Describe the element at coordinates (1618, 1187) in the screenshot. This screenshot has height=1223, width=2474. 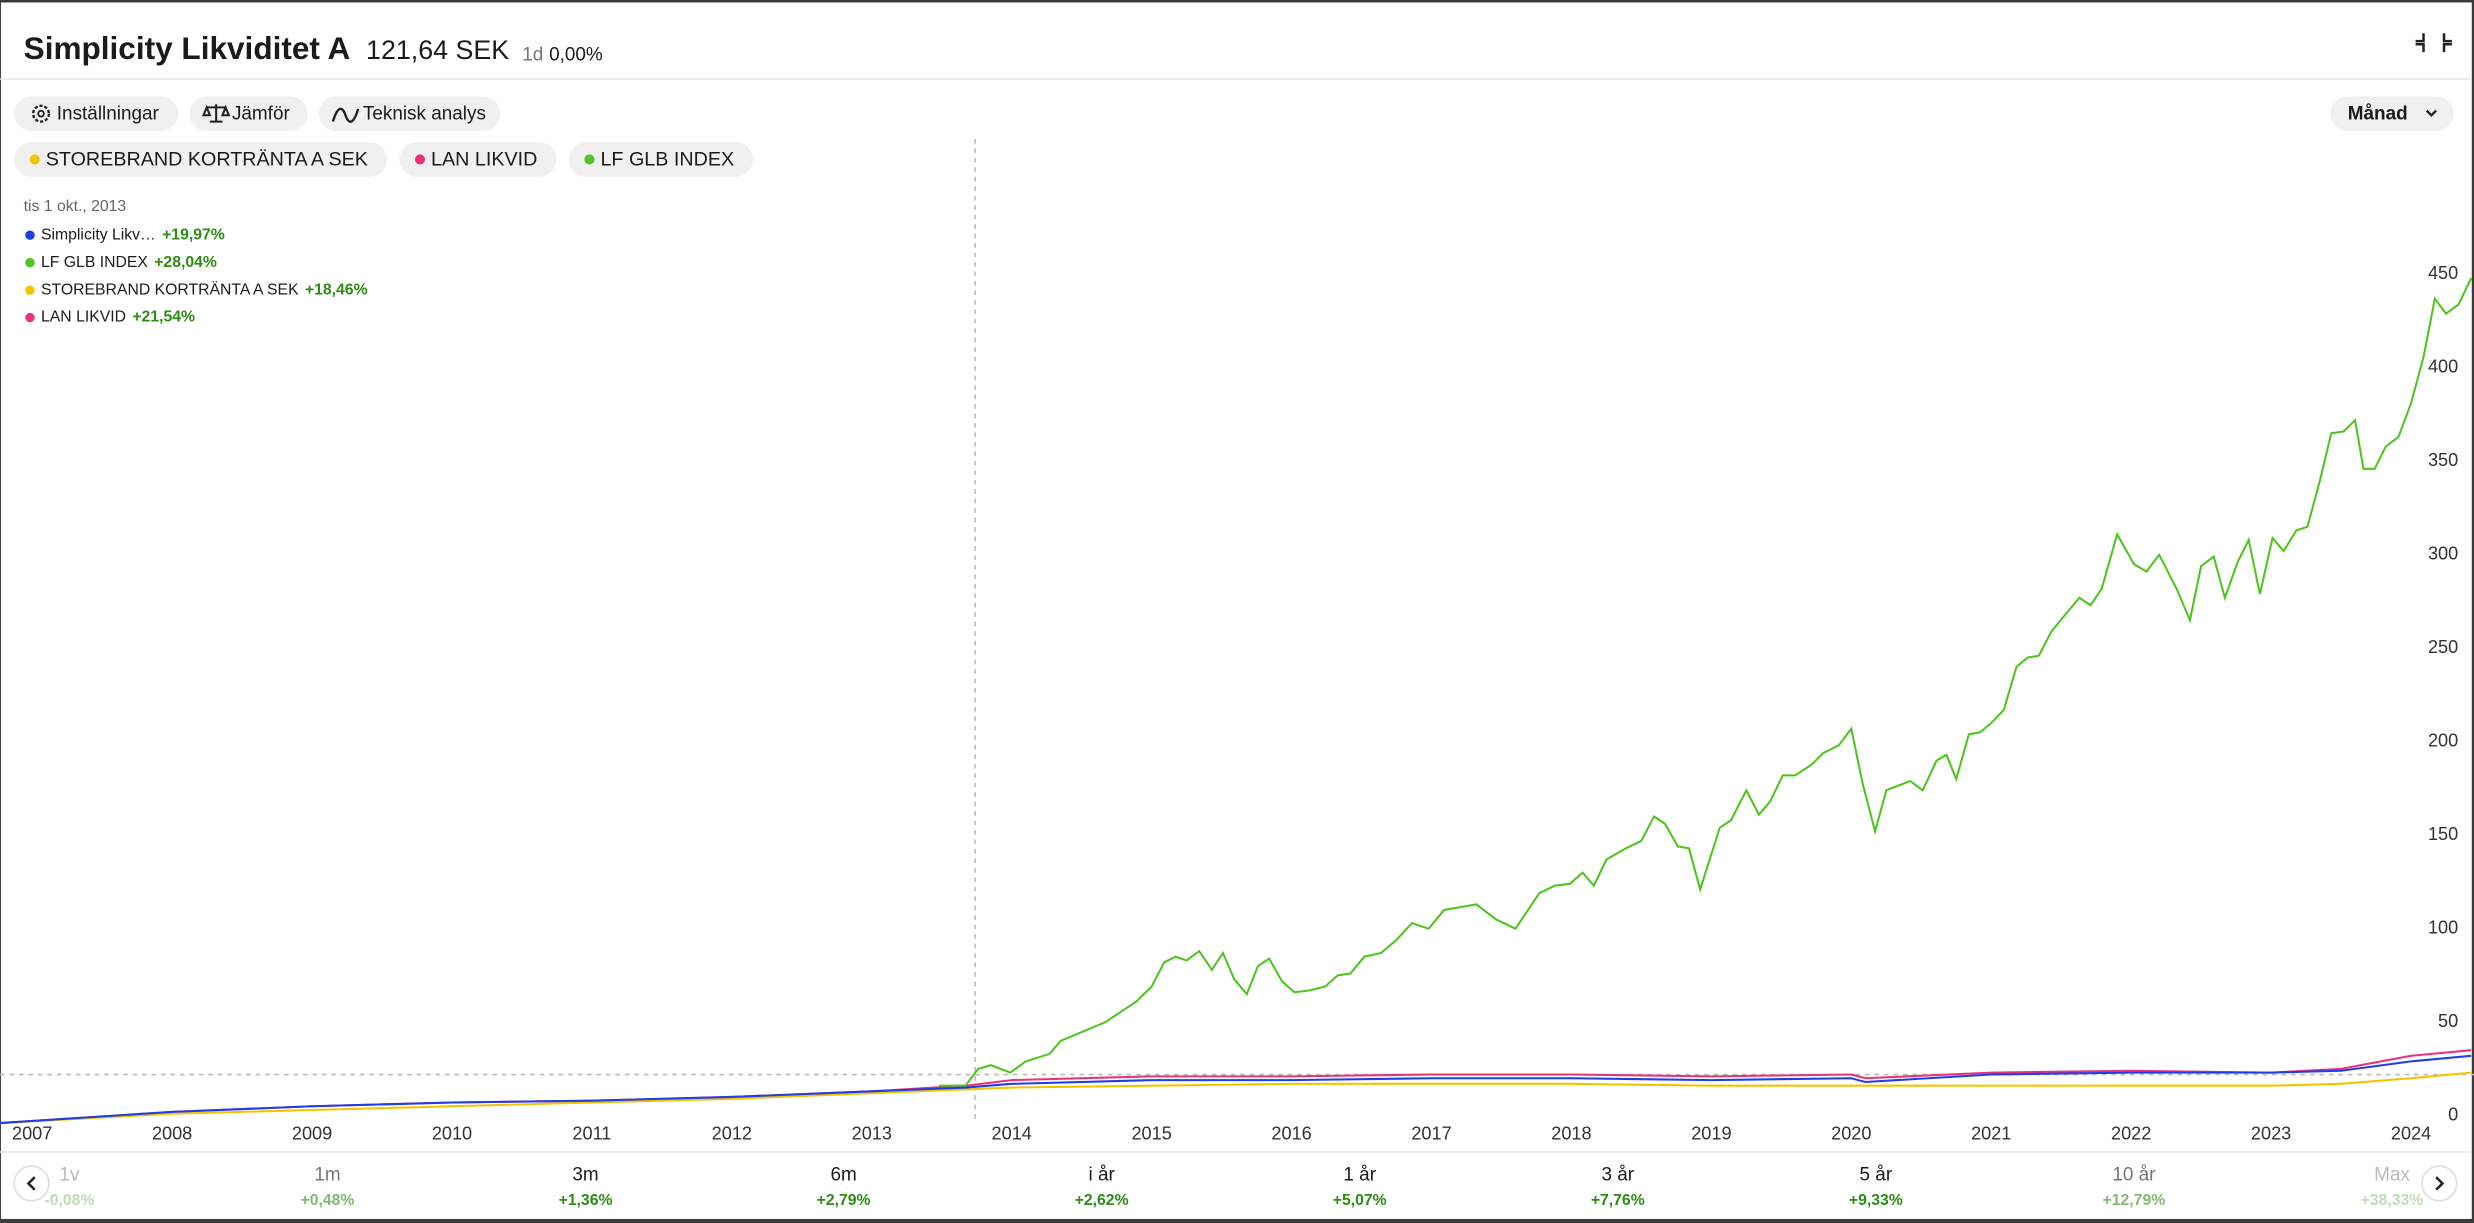
I see `period-option: 3 år +7,76%` at that location.